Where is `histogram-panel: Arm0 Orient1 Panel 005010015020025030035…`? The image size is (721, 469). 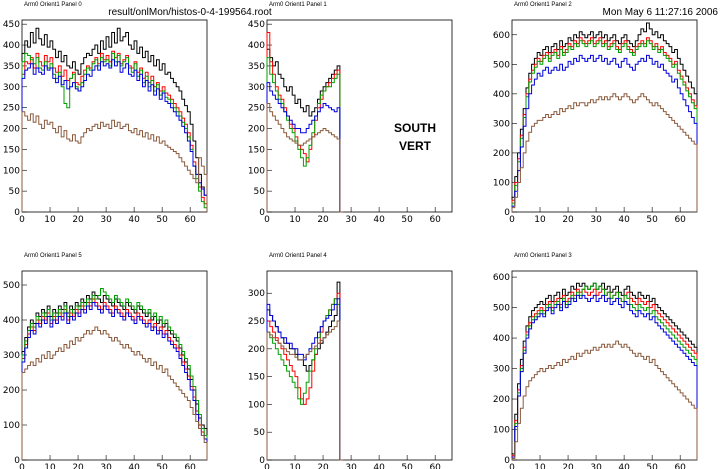
histogram-panel: Arm0 Orient1 Panel 005010015020025030035… is located at coordinates (105, 113).